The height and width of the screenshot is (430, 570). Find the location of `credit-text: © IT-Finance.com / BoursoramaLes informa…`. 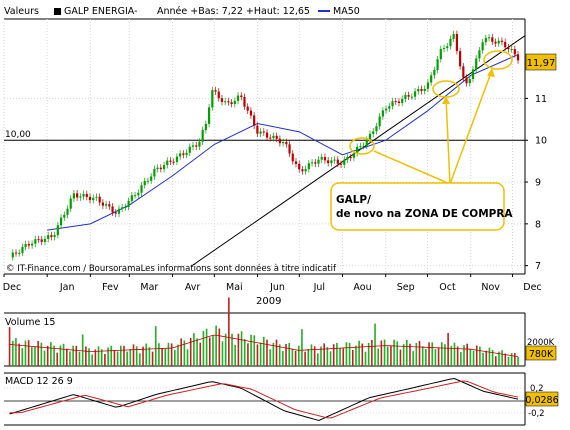

credit-text: © IT-Finance.com / BoursoramaLes informa… is located at coordinates (171, 268).